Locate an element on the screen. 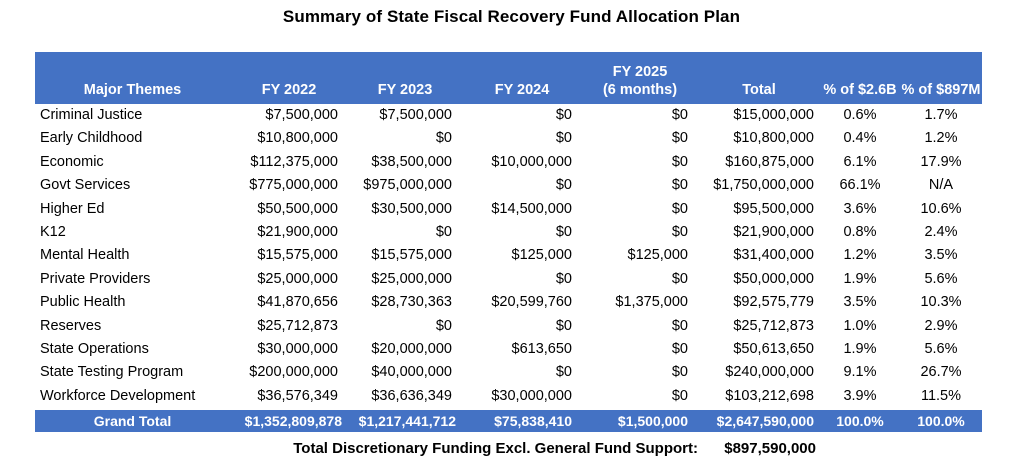 The width and height of the screenshot is (1023, 468). col-header-fy2024: FY 2024 is located at coordinates (522, 78).